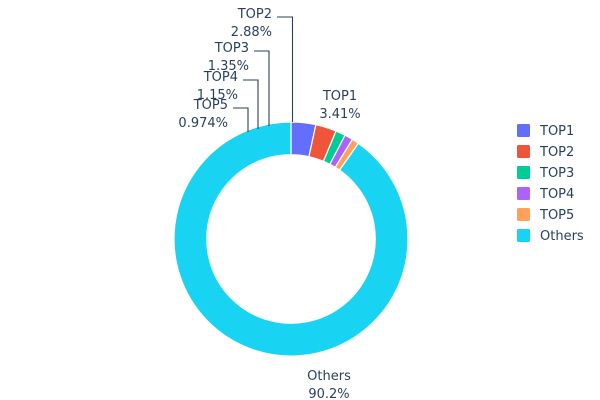 The width and height of the screenshot is (600, 400). I want to click on leader-line-top3, so click(262, 88).